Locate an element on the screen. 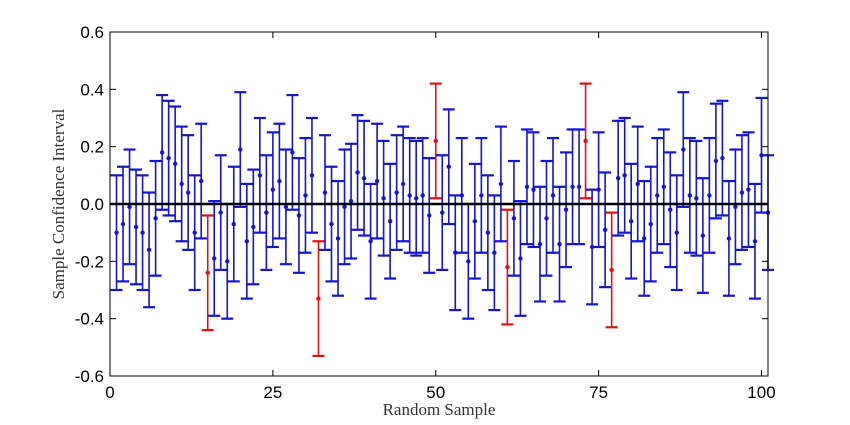 This screenshot has height=425, width=850. y-tick-label: 0.6 is located at coordinates (92, 32).